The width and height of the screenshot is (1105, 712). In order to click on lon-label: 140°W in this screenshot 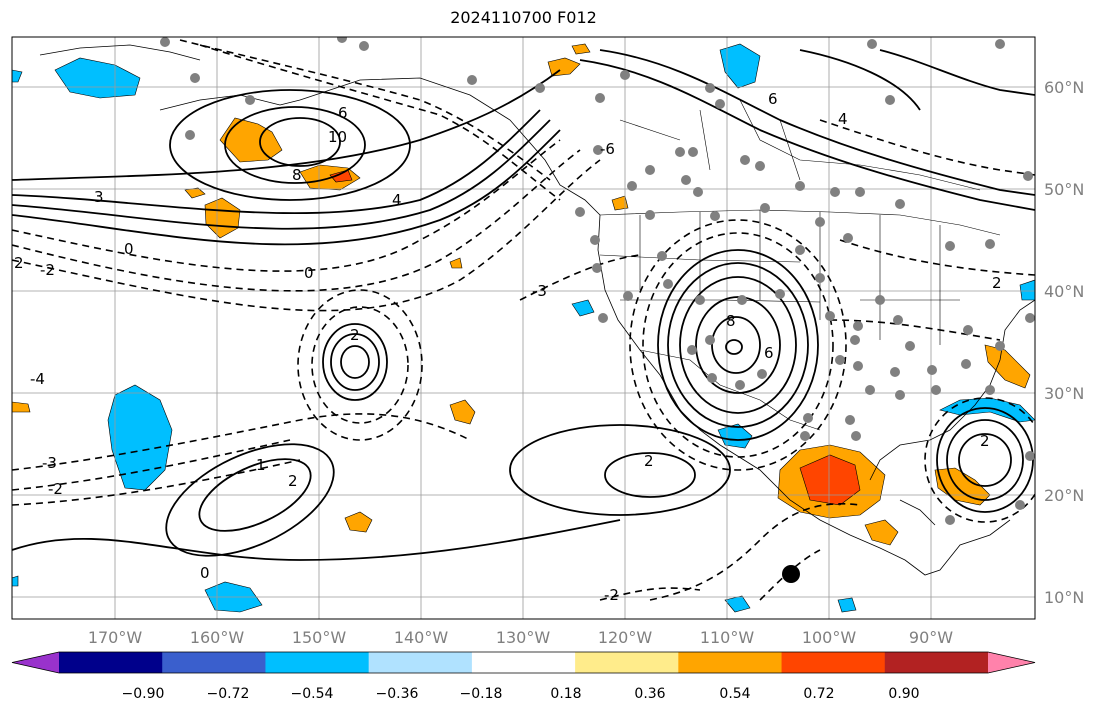, I will do `click(421, 637)`.